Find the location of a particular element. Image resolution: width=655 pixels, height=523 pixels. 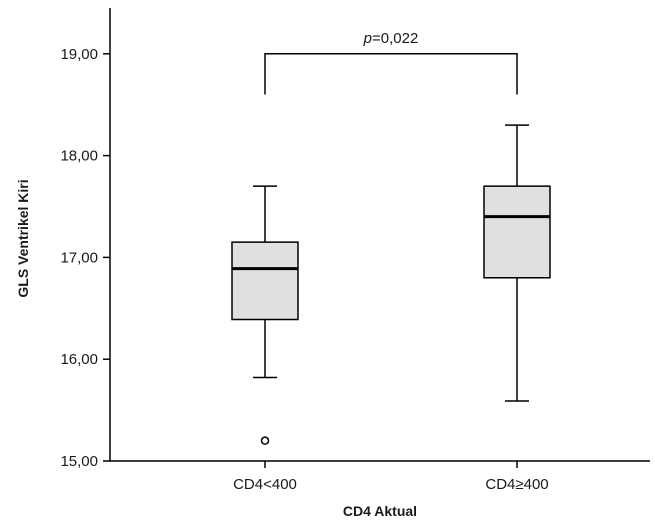

p-value-number: =0,022 is located at coordinates (395, 38).